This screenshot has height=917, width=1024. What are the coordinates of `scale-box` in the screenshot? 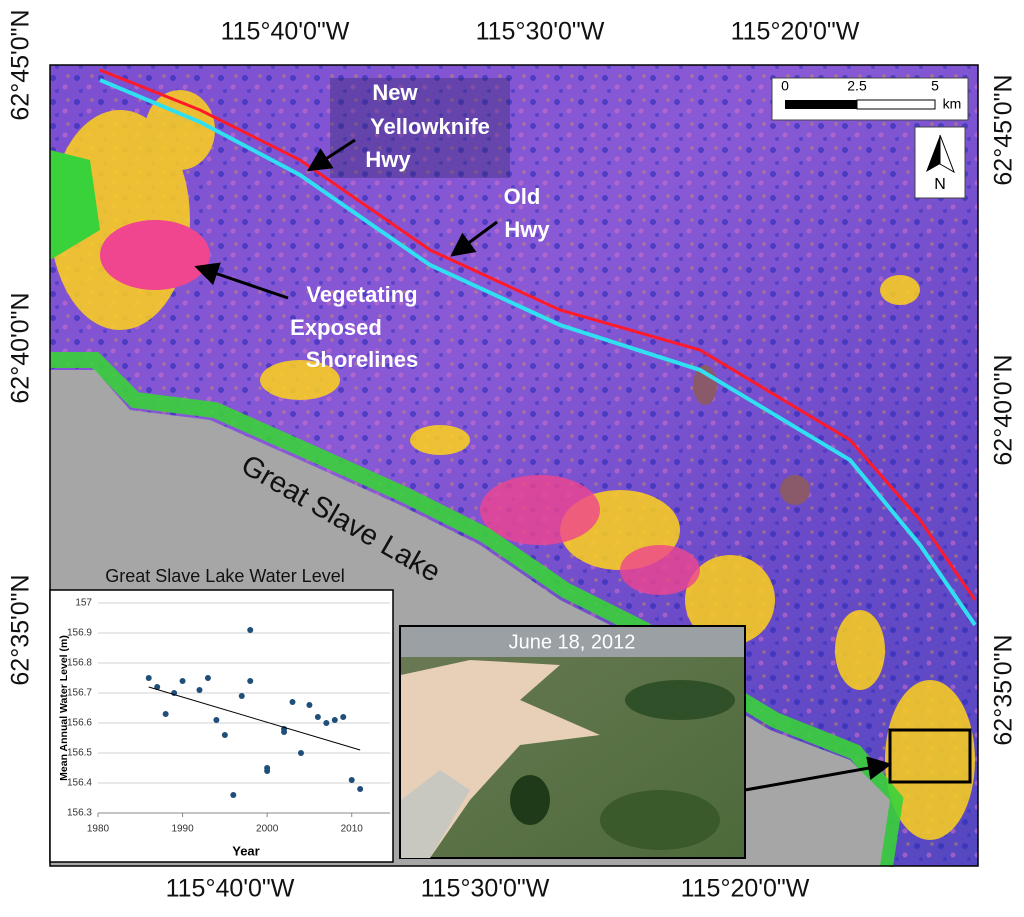 It's located at (870, 99).